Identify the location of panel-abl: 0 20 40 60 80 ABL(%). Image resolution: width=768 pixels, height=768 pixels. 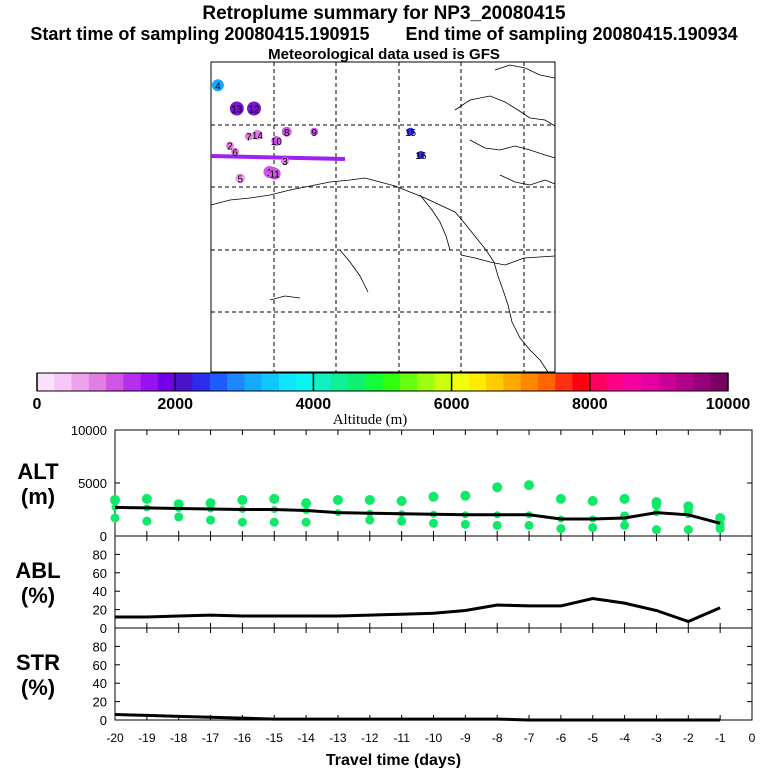
(384, 585).